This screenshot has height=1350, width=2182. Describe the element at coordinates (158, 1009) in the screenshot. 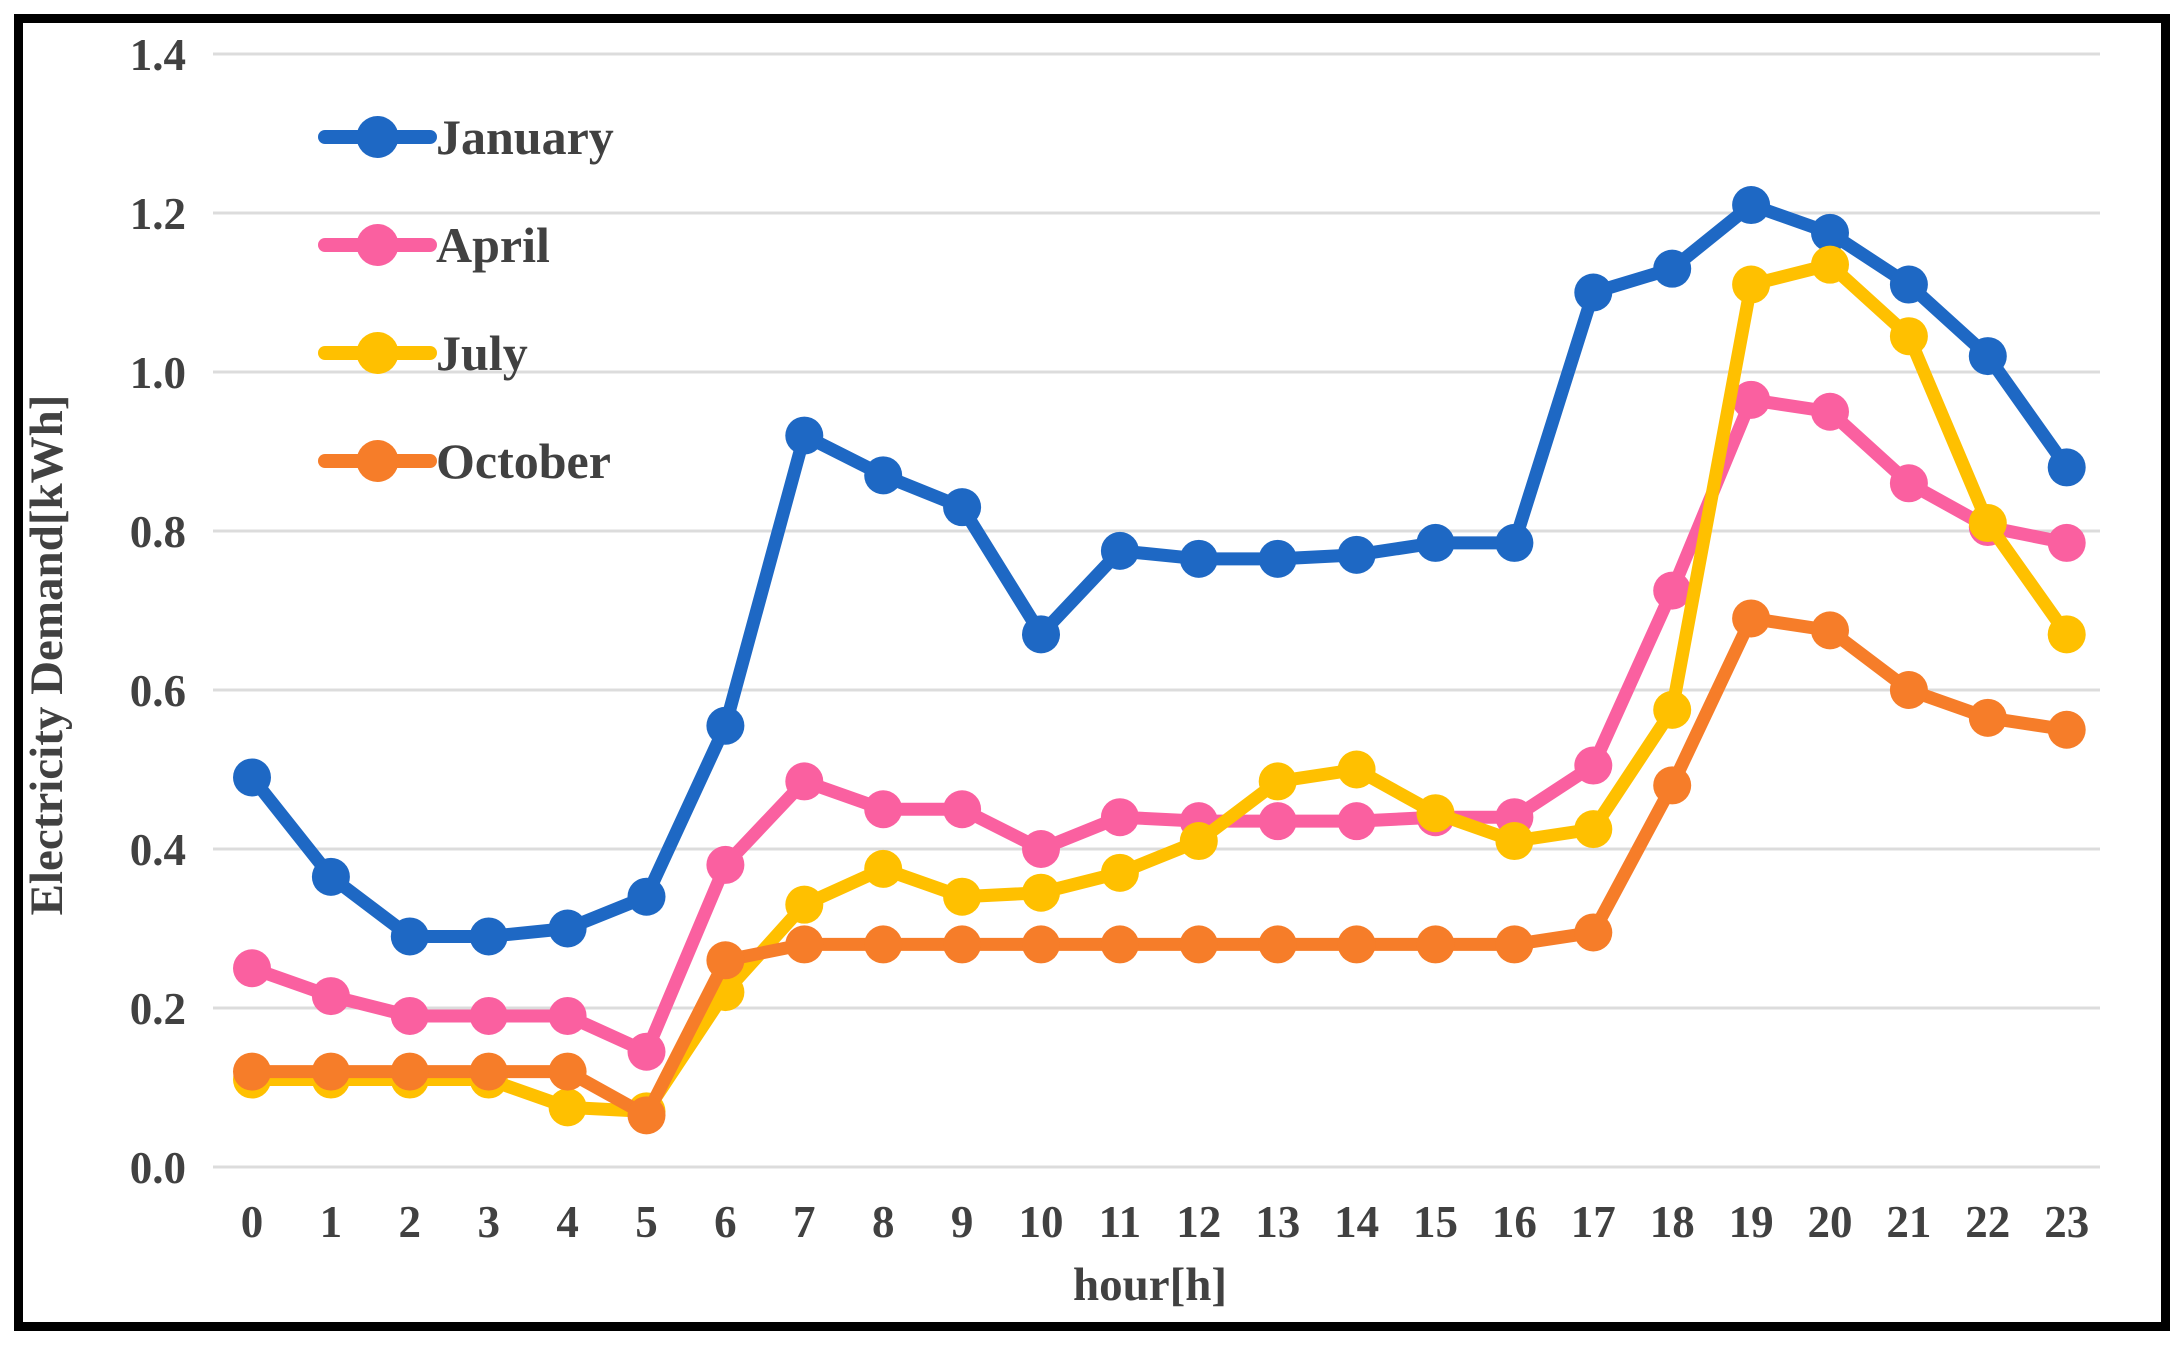

I see `y-tick-label: 0.2` at that location.